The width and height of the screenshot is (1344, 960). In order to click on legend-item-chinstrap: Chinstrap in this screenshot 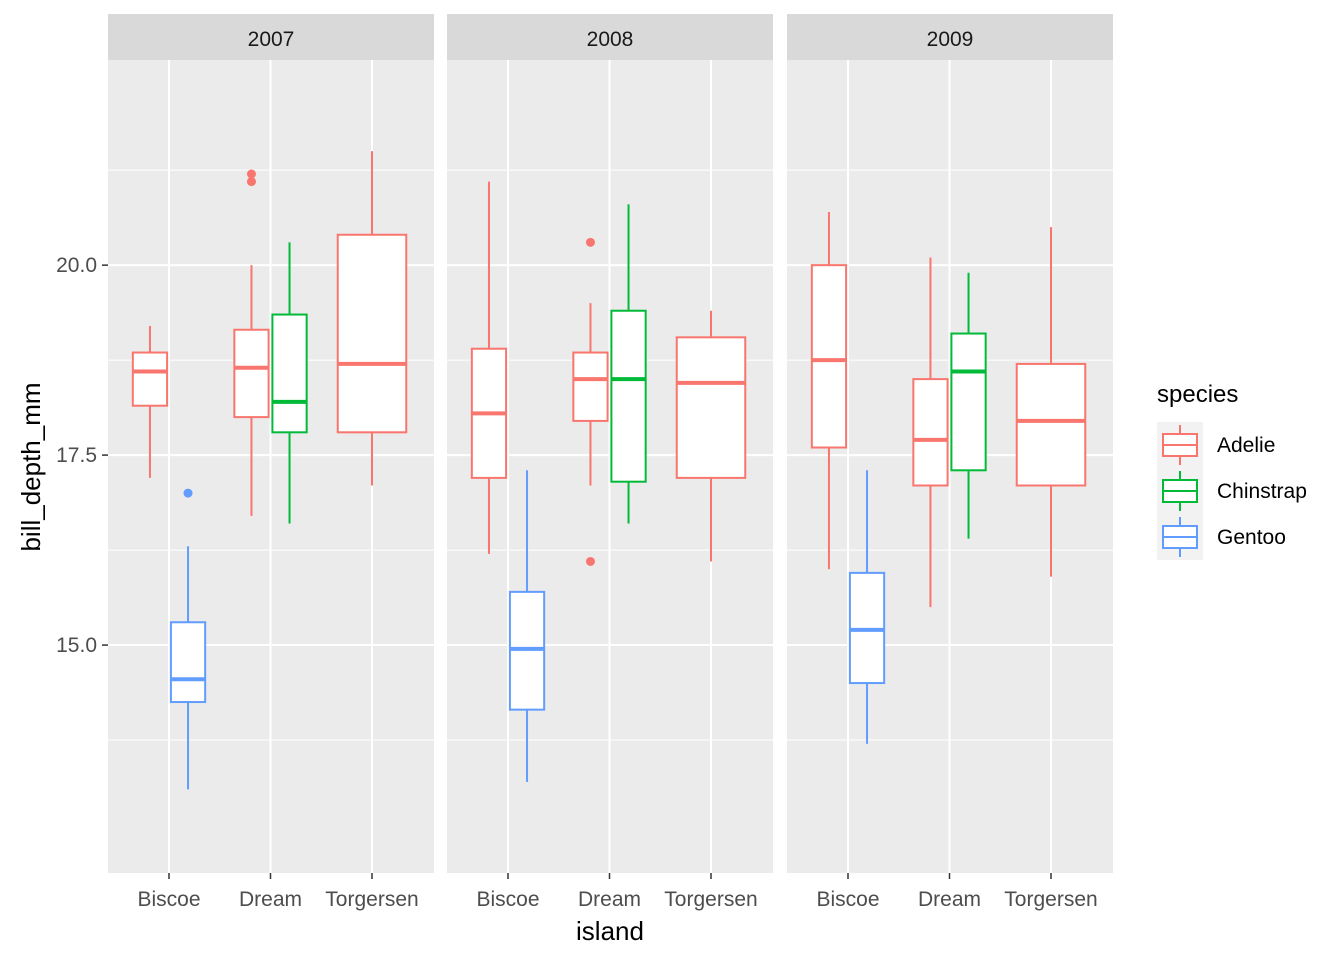, I will do `click(1232, 491)`.